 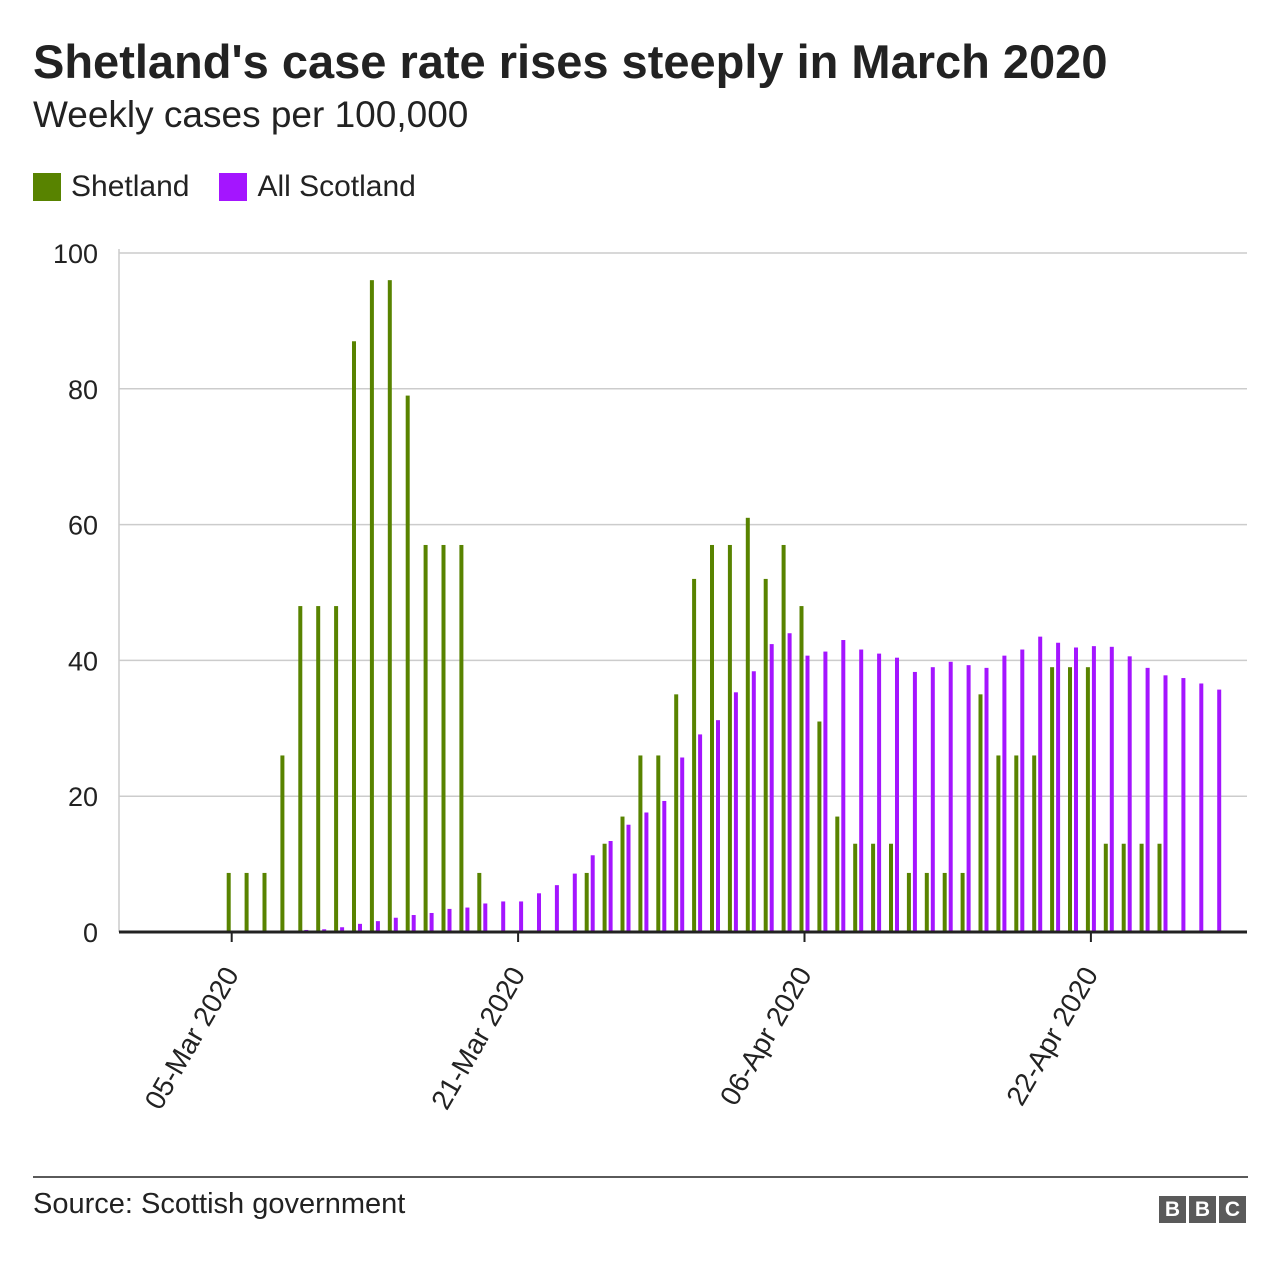 I want to click on bbc-logo-letter: C, so click(x=1232, y=1209).